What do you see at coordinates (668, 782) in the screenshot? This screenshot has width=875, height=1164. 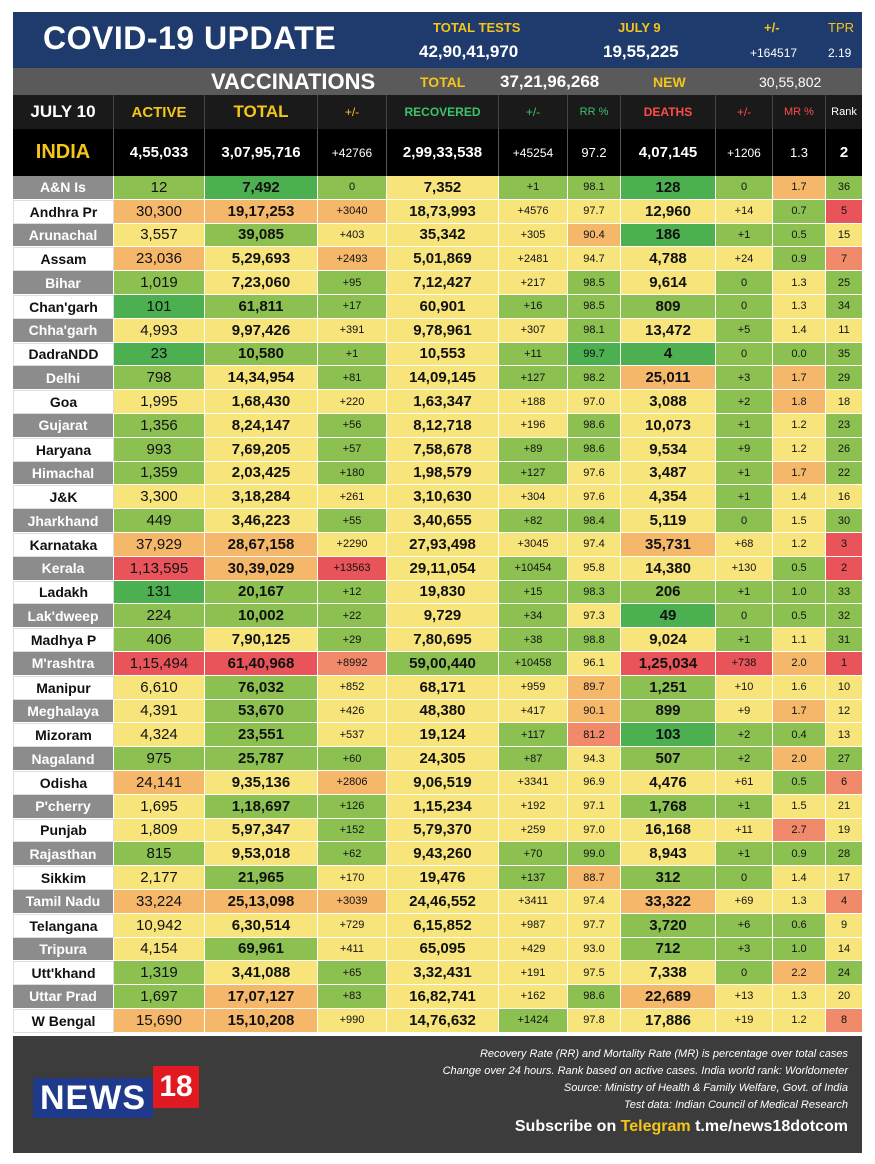 I see `deaths: 4,476` at bounding box center [668, 782].